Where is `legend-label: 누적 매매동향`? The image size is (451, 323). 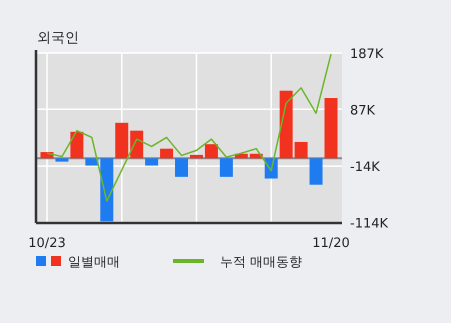
legend-label: 누적 매매동향 is located at coordinates (261, 262).